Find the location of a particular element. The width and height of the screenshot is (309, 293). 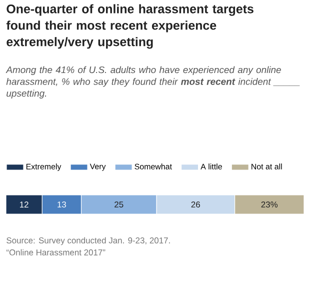

text: “Online Harassment 2017” is located at coordinates (56, 252).